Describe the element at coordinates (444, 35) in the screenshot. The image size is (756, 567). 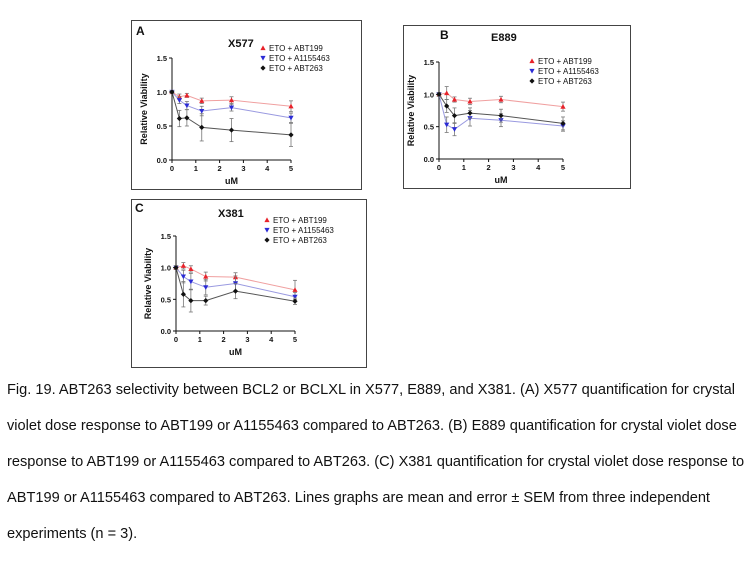
I see `panel-letter: B` at that location.